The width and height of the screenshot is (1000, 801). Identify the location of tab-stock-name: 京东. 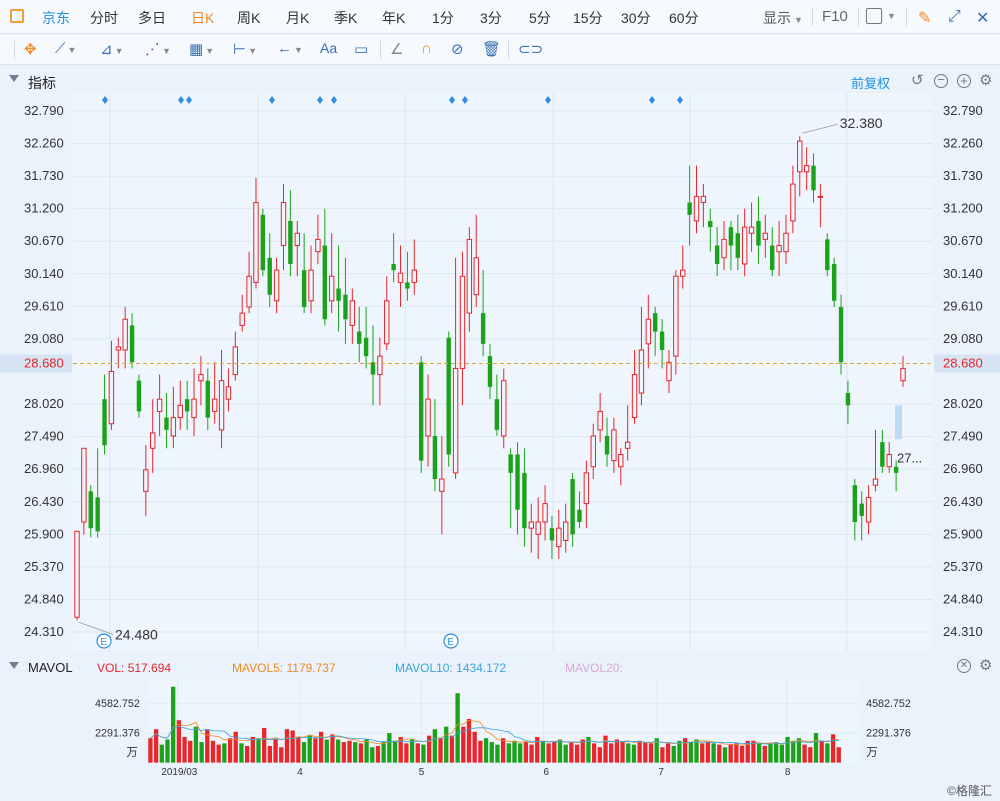
(56, 18).